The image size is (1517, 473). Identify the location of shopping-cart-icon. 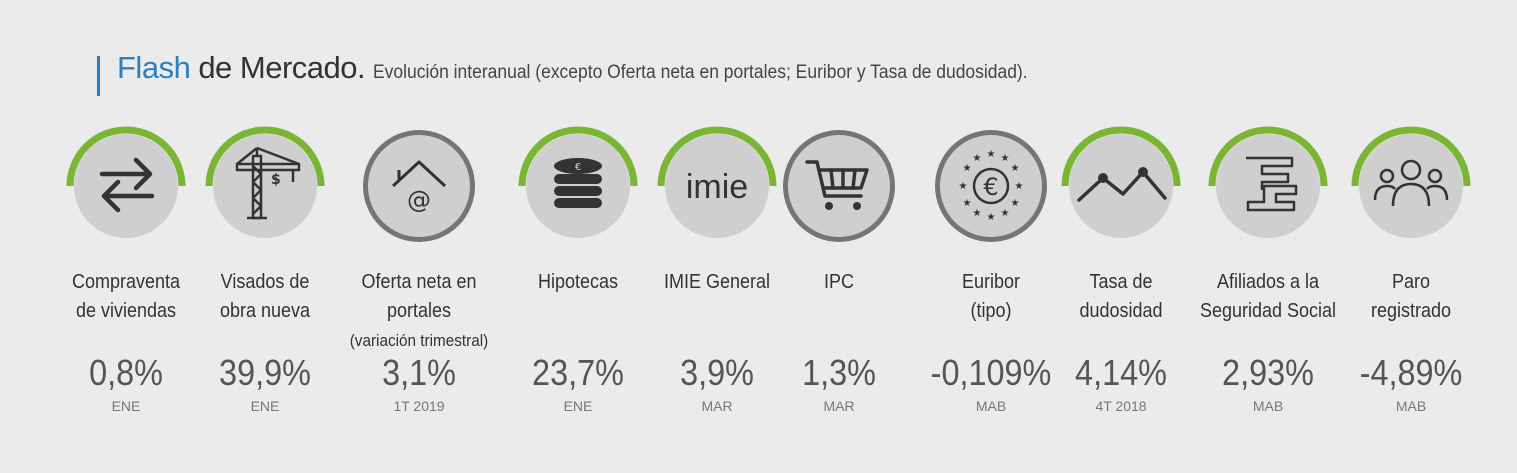
(839, 186).